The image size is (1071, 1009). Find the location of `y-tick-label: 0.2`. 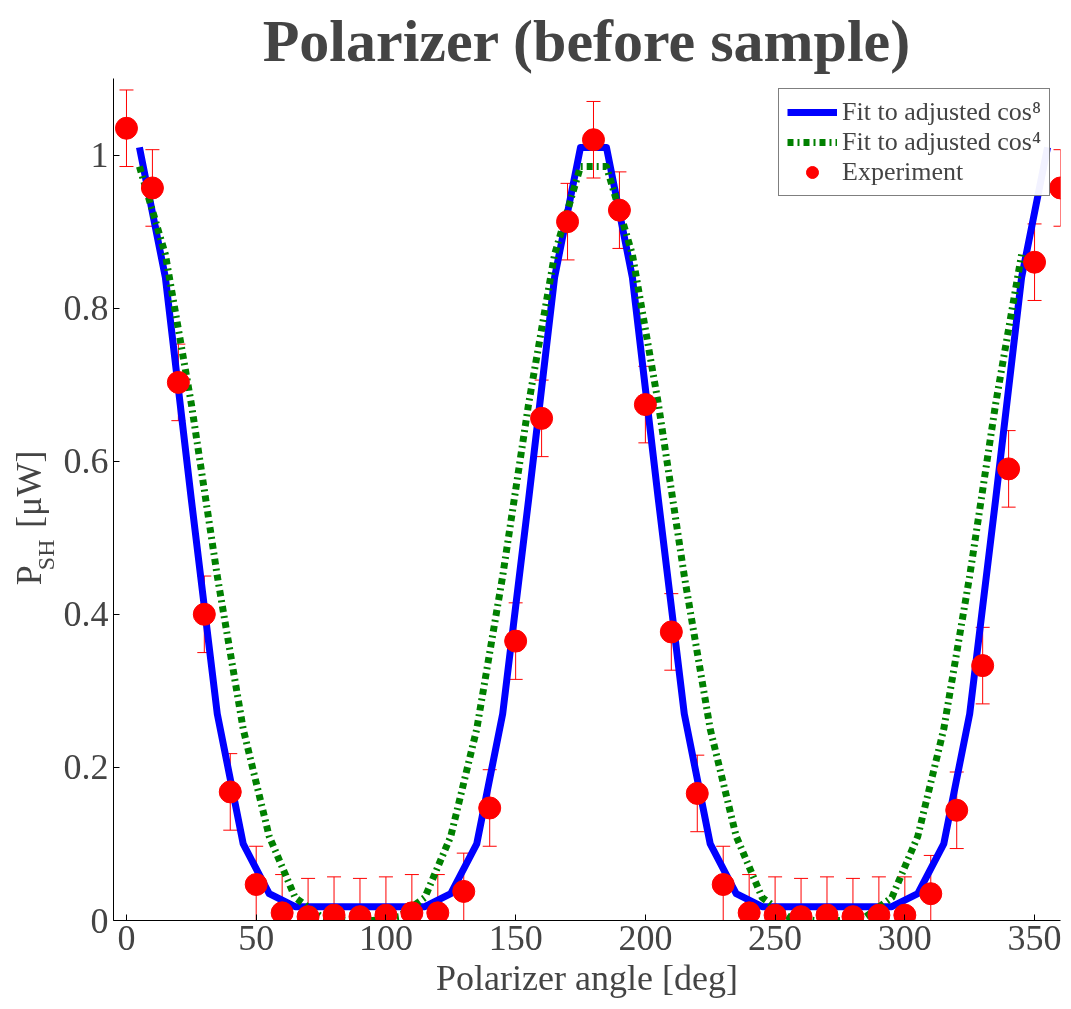

y-tick-label: 0.2 is located at coordinates (86, 767).